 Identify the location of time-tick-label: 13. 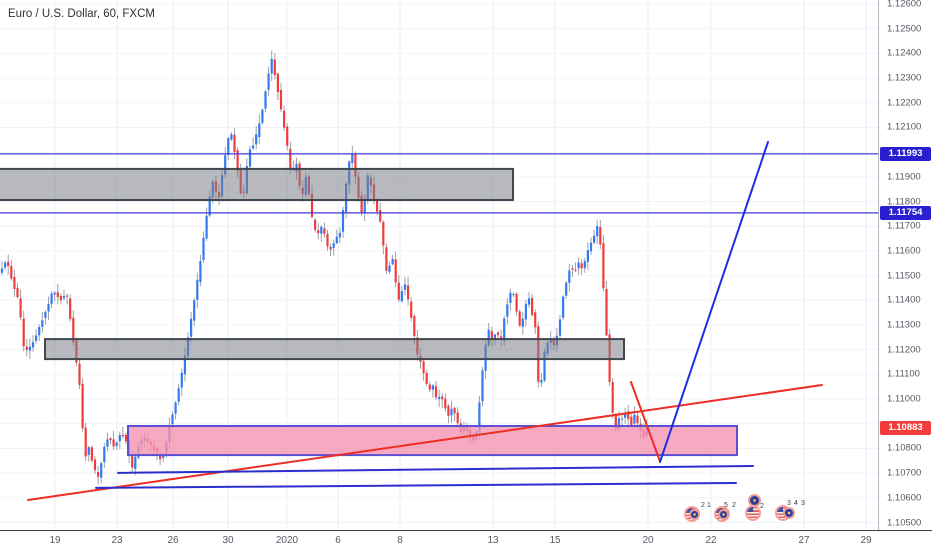
(493, 540).